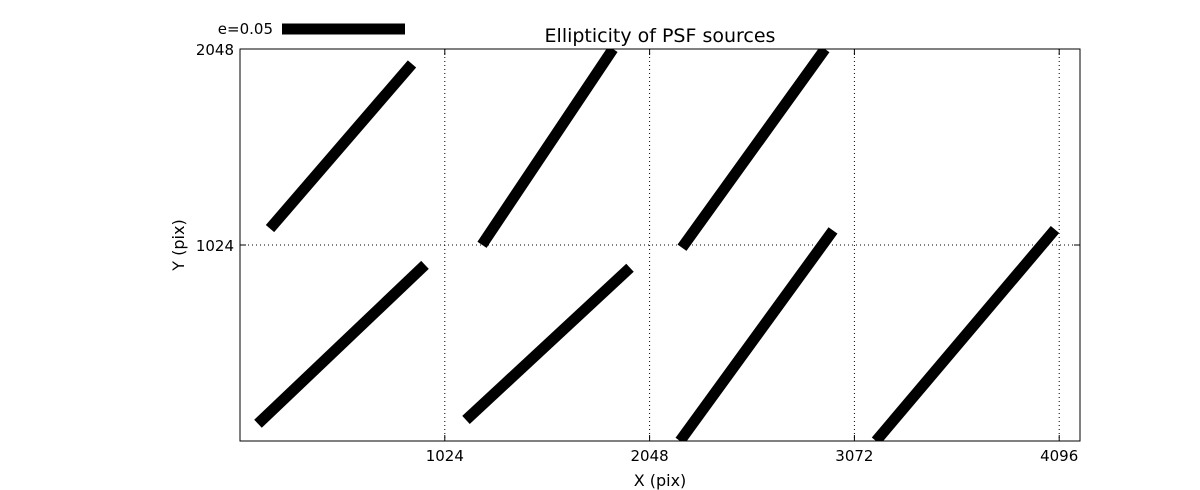  What do you see at coordinates (650, 456) in the screenshot?
I see `x-tick-label: 2048` at bounding box center [650, 456].